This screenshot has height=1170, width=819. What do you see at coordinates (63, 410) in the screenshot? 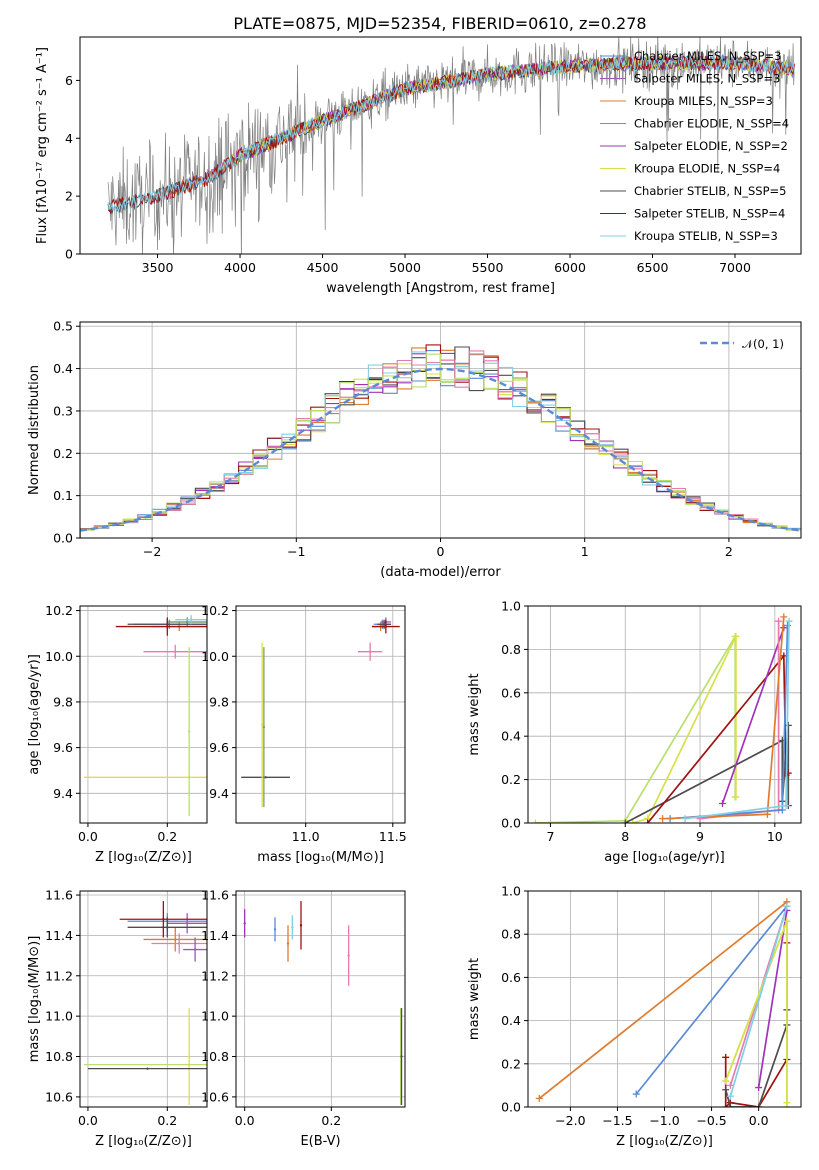
I see `y-tick-label: 0.3` at bounding box center [63, 410].